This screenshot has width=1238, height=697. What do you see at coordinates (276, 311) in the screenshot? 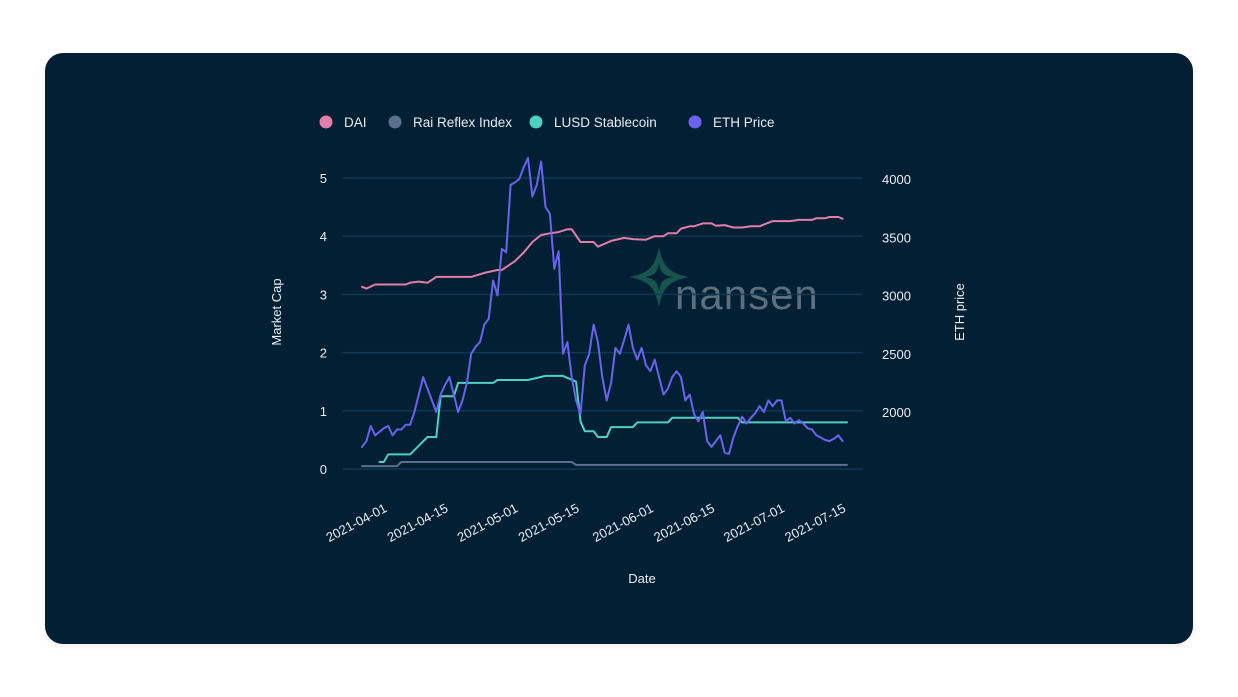
I see `left-axis-title: Market Cap` at bounding box center [276, 311].